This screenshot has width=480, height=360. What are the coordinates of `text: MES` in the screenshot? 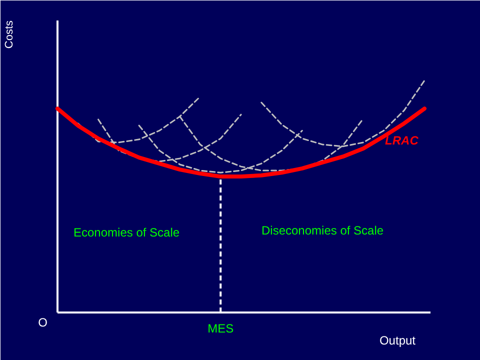 It's located at (221, 329).